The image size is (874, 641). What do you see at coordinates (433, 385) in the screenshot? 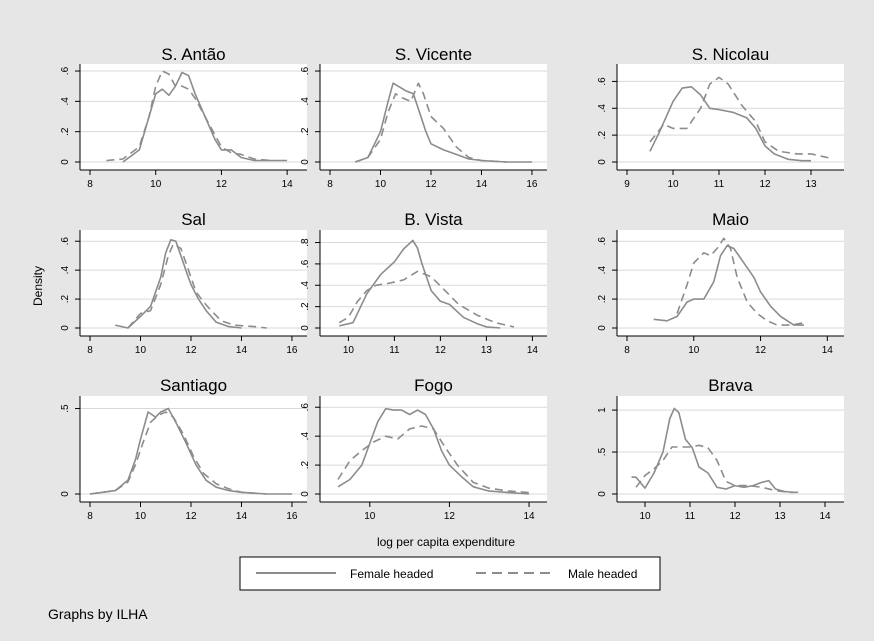
I see `panel-title: Fogo` at bounding box center [433, 385].